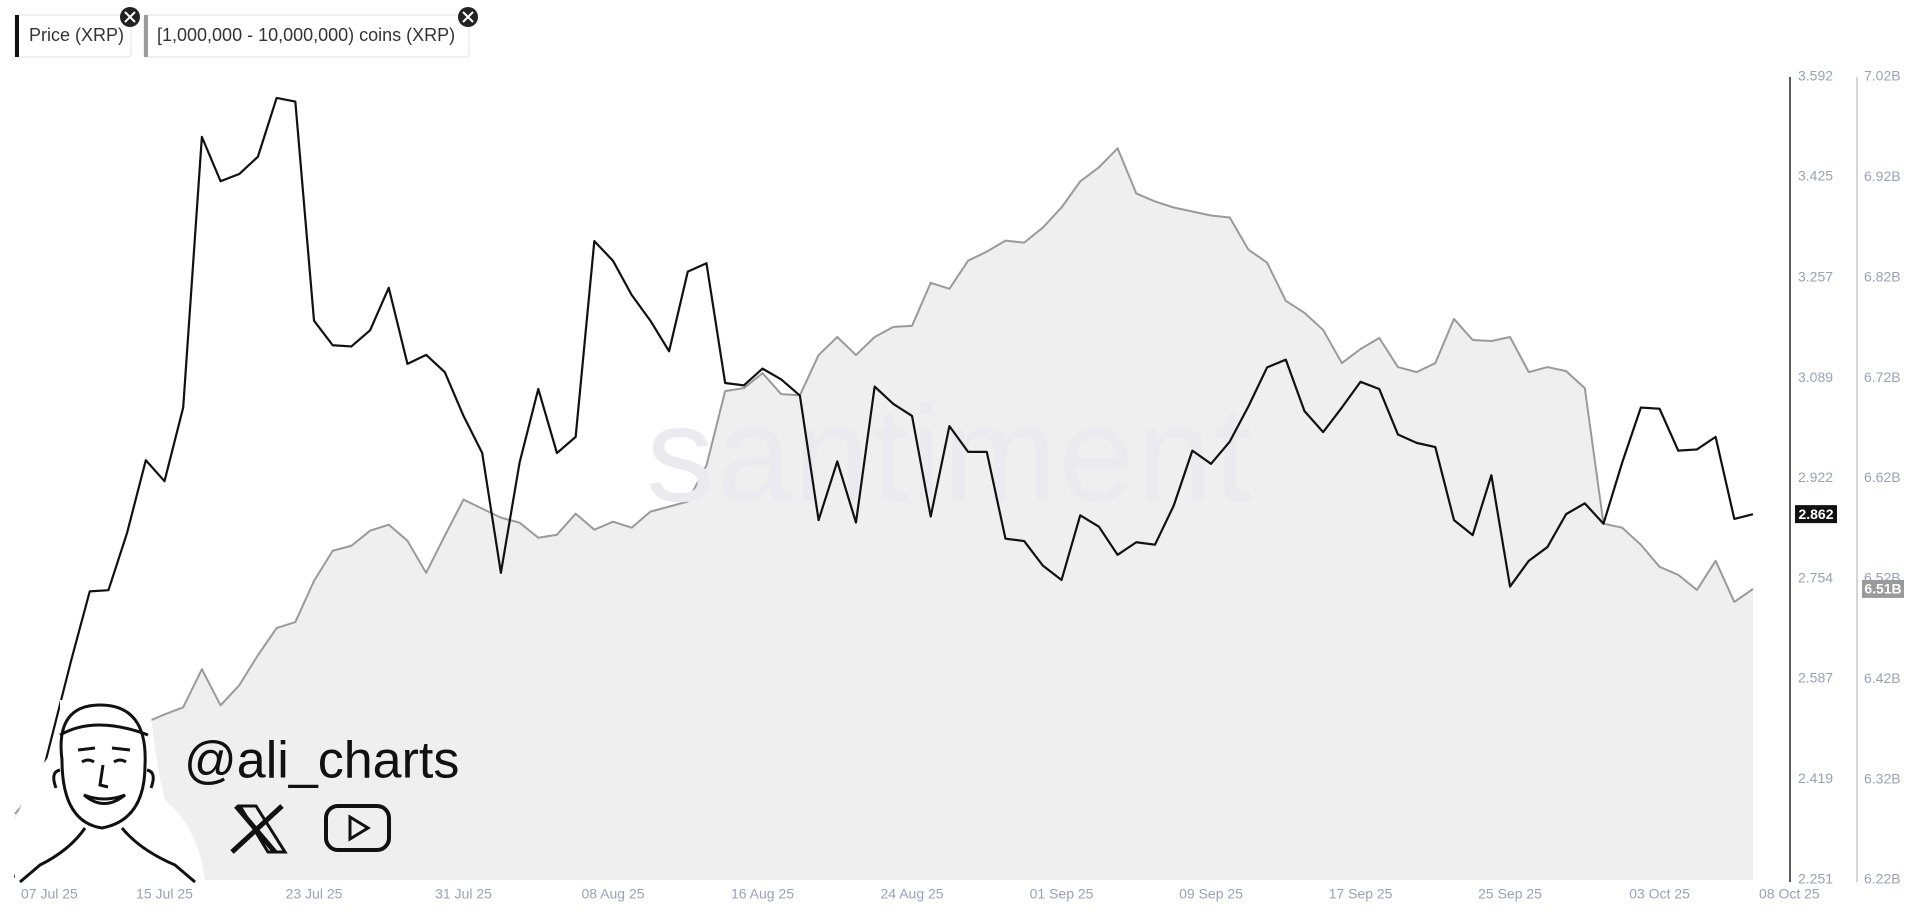  What do you see at coordinates (912, 894) in the screenshot?
I see `x-tick-label: 24 Aug 25` at bounding box center [912, 894].